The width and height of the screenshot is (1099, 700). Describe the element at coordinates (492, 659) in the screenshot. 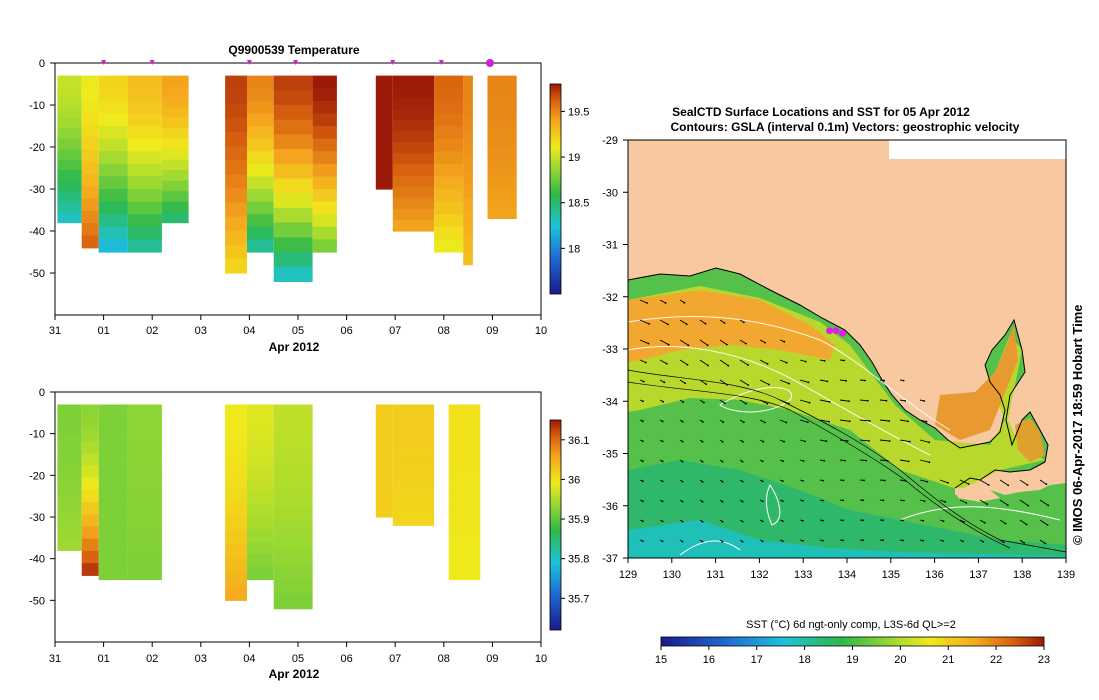

I see `x-tick-label: 09` at that location.